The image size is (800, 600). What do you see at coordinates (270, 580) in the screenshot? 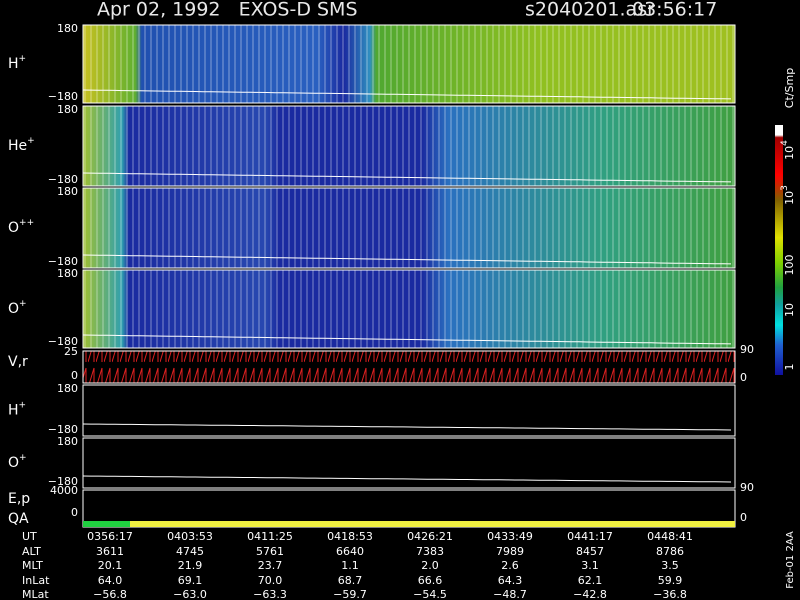
I see `cell: 70.0` at bounding box center [270, 580].